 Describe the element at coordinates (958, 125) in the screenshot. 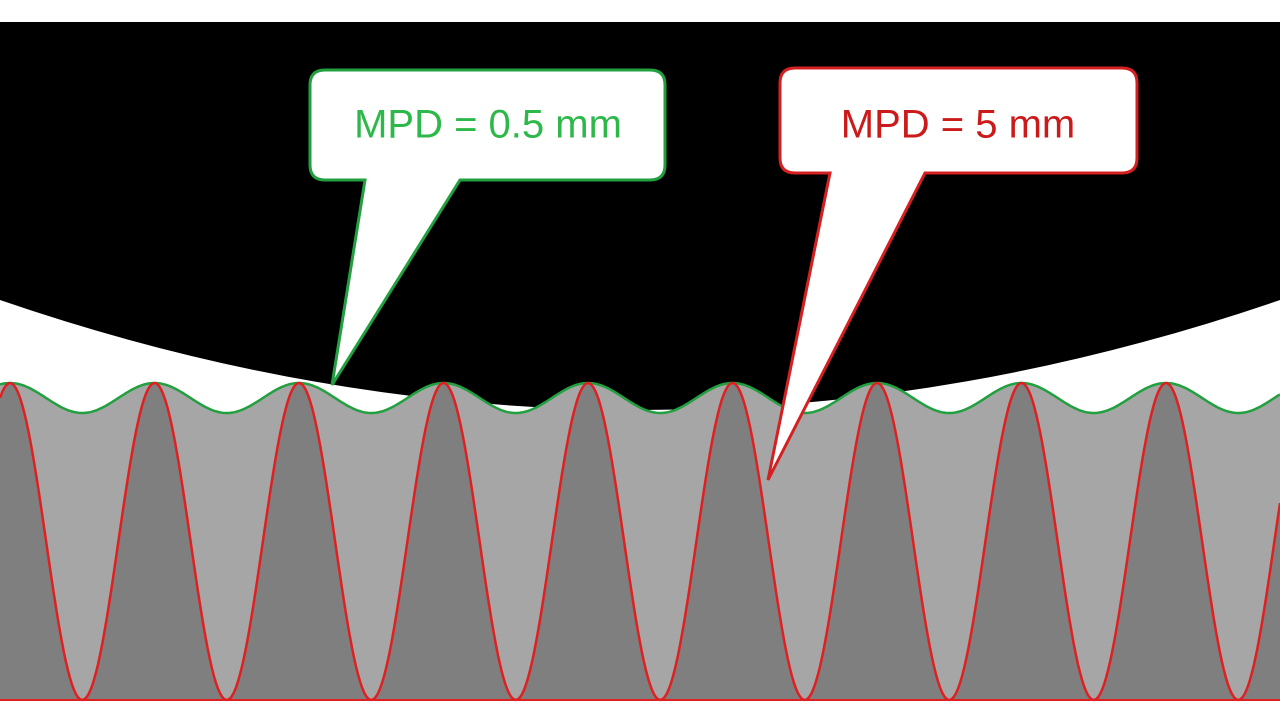

I see `callout-label: MPD = 5 mm` at that location.